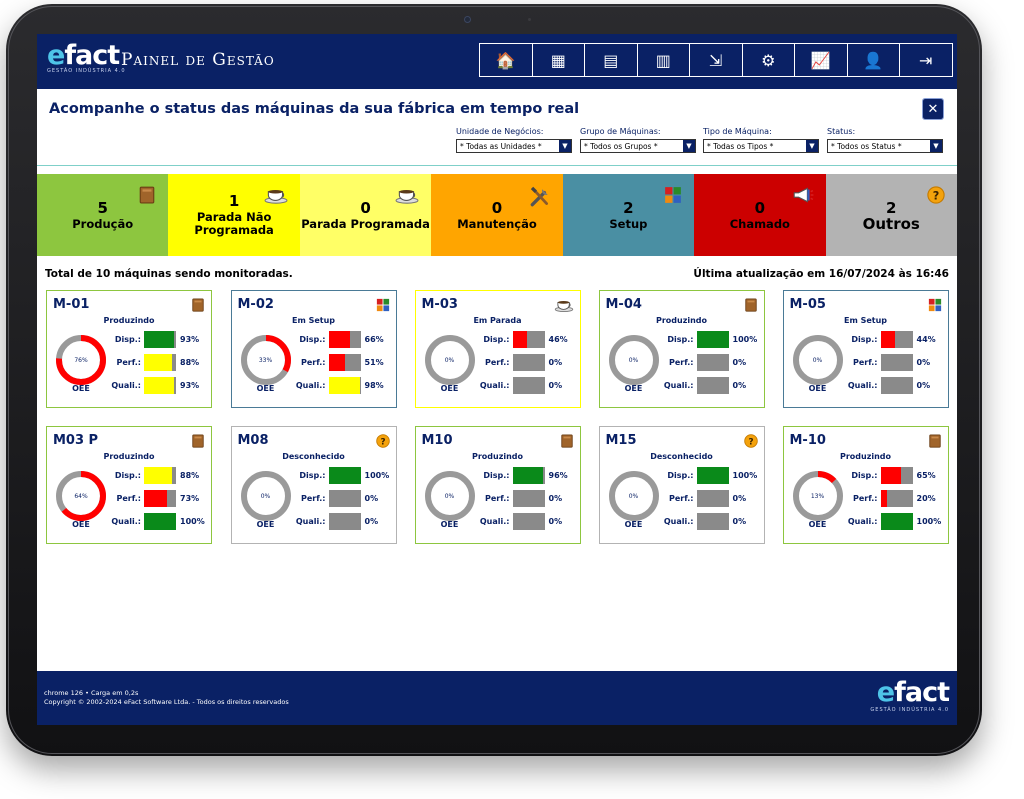 Image resolution: width=1024 pixels, height=799 pixels. I want to click on setup-blocks-icon, so click(935, 306).